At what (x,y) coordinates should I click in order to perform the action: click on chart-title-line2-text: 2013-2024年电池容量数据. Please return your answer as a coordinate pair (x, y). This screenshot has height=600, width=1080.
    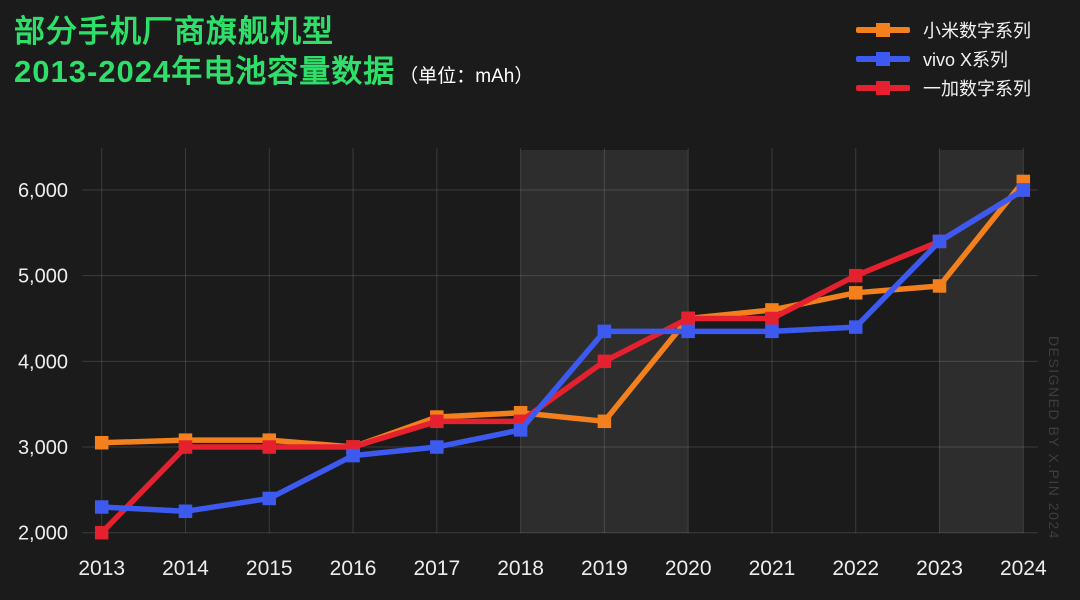
    Looking at the image, I should click on (205, 71).